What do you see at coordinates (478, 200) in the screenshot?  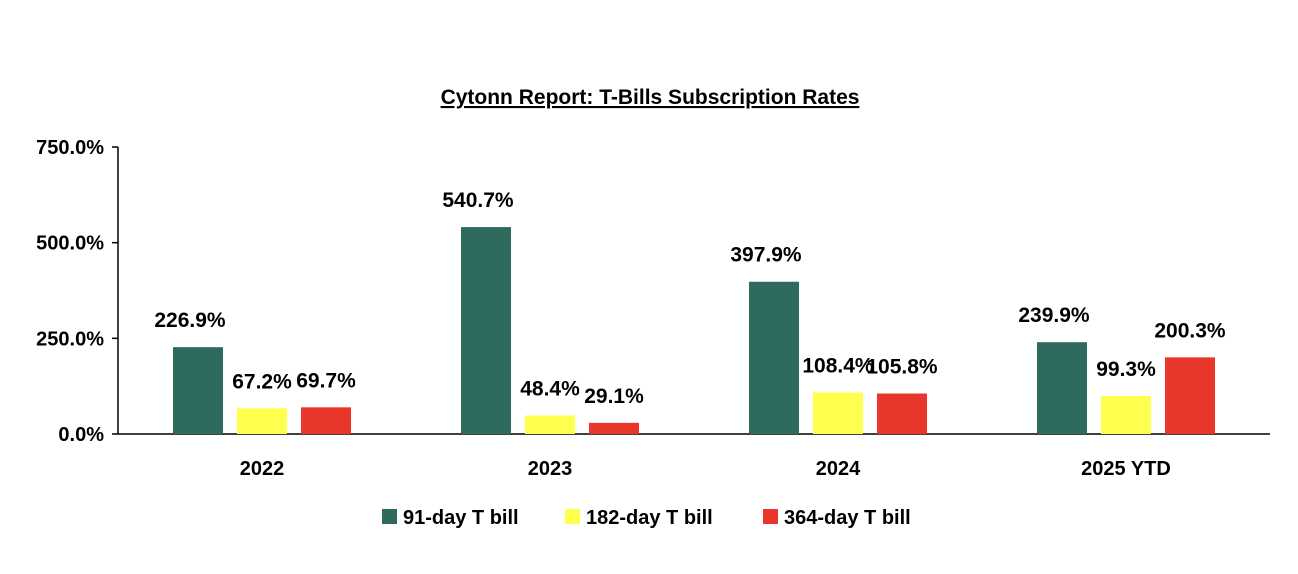 I see `data-label: 540.7%` at bounding box center [478, 200].